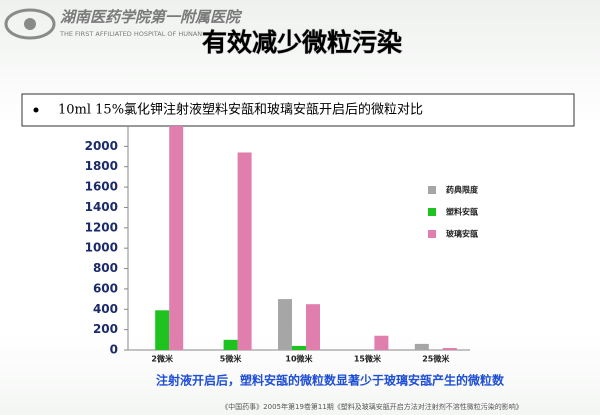  I want to click on bullet, so click(36, 110).